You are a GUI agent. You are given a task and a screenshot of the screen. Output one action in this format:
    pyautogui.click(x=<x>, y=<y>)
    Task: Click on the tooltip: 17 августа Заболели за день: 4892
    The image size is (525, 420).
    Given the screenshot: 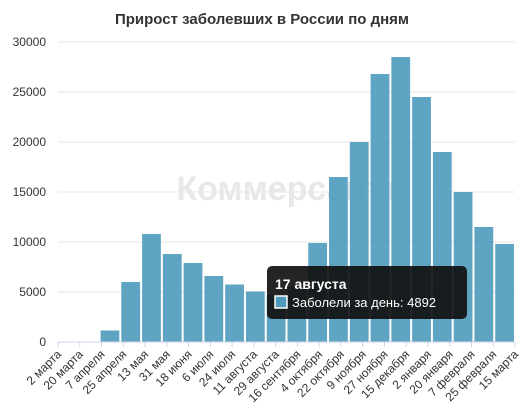 What is the action you would take?
    pyautogui.click(x=367, y=292)
    